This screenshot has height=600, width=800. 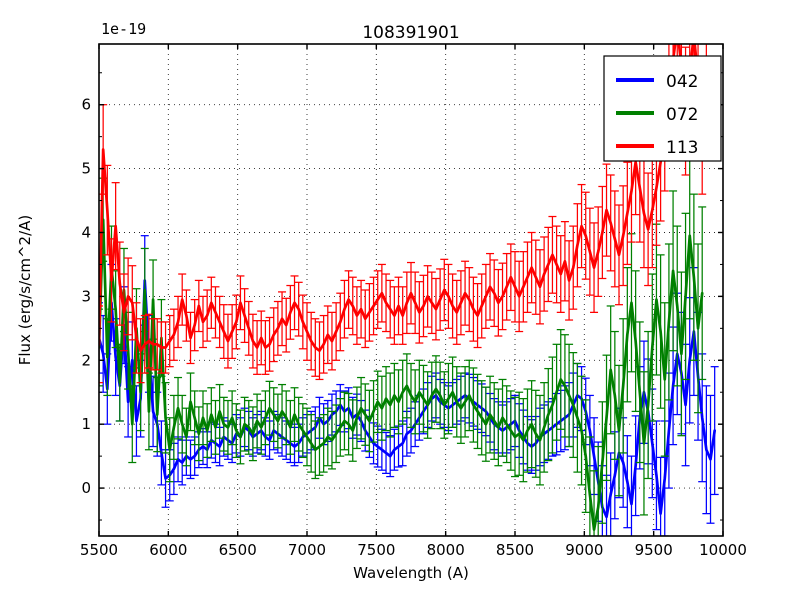 What do you see at coordinates (307, 550) in the screenshot?
I see `x-tick-label: 7000` at bounding box center [307, 550].